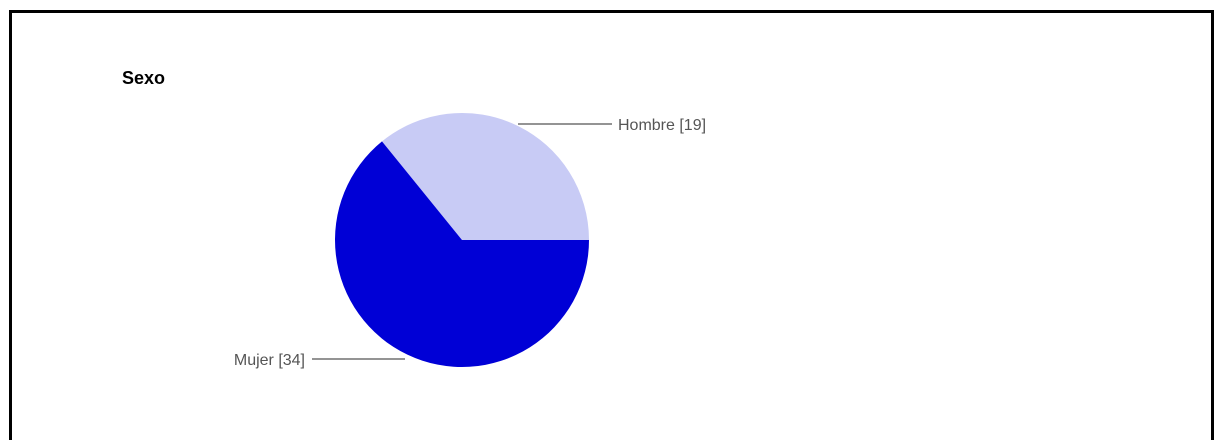  Describe the element at coordinates (485, 176) in the screenshot. I see `pie-slice-hombre` at that location.